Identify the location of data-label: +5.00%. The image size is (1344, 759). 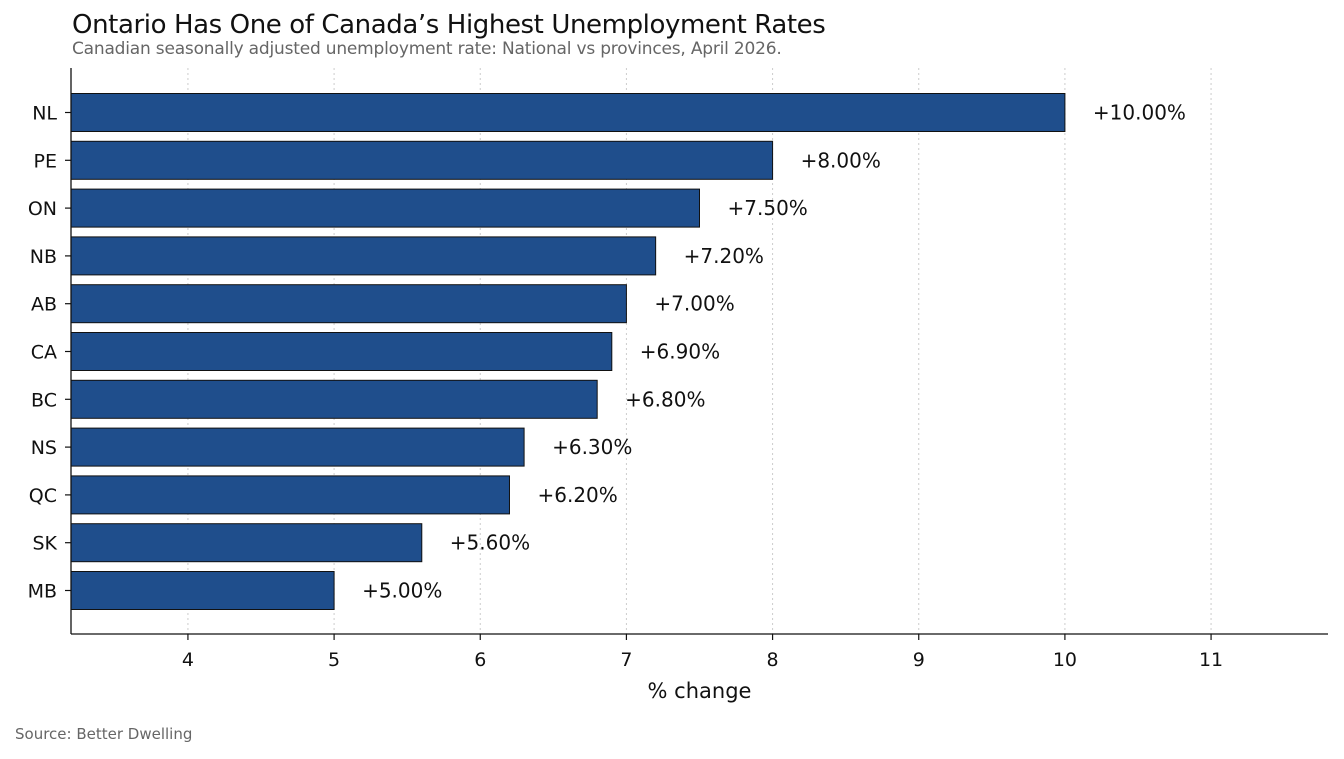
(402, 591).